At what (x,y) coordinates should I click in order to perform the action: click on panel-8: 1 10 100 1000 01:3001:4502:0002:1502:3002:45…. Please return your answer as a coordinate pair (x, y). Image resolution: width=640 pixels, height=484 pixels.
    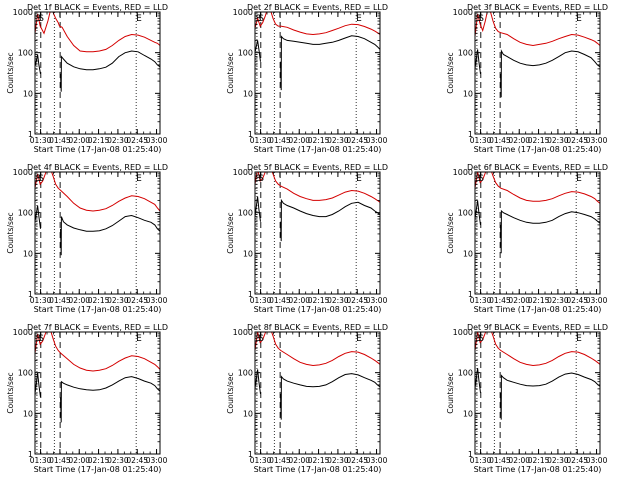
    Looking at the image, I should click on (307, 398).